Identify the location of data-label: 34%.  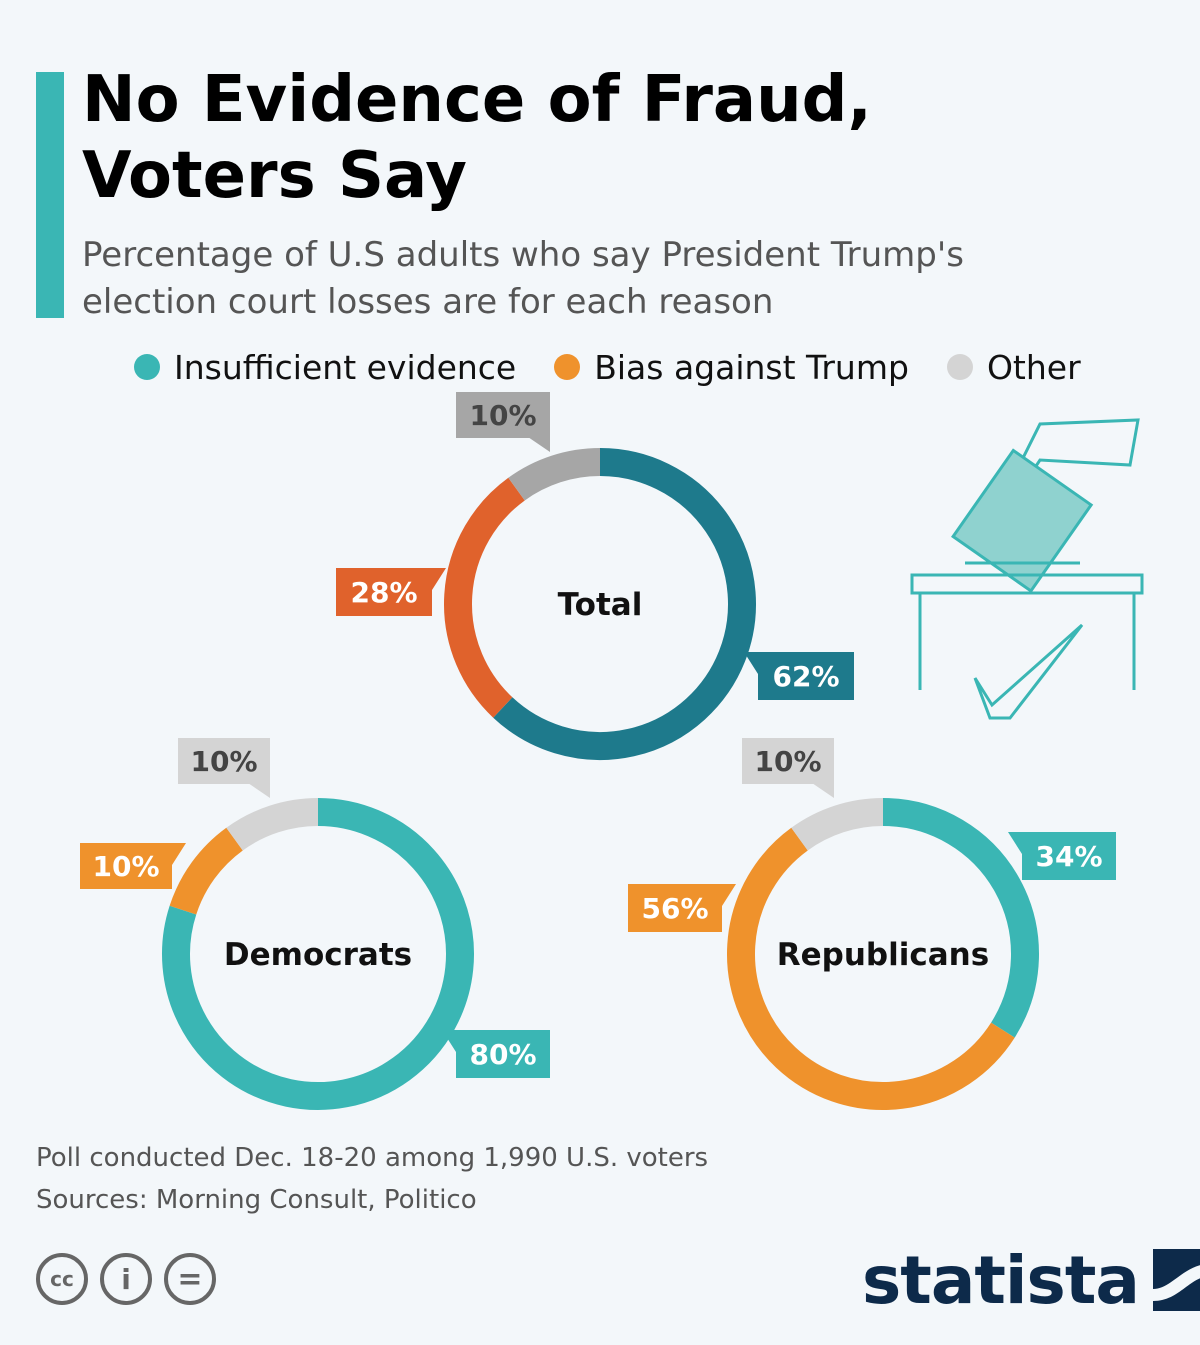
(1062, 856).